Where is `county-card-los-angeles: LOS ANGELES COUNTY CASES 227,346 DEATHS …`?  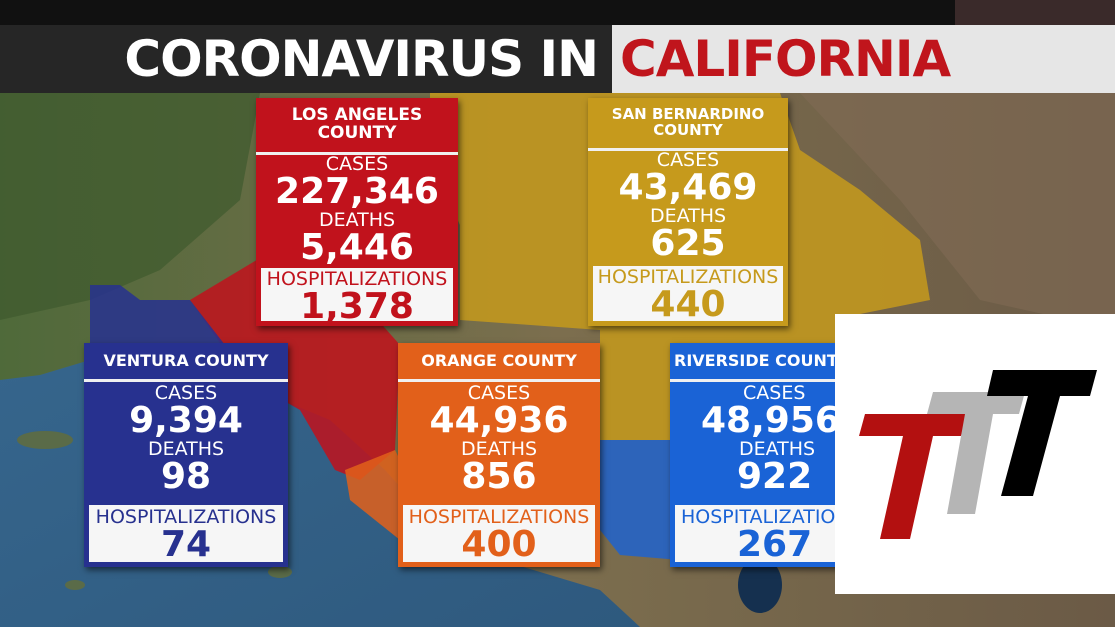 county-card-los-angeles: LOS ANGELES COUNTY CASES 227,346 DEATHS … is located at coordinates (357, 212).